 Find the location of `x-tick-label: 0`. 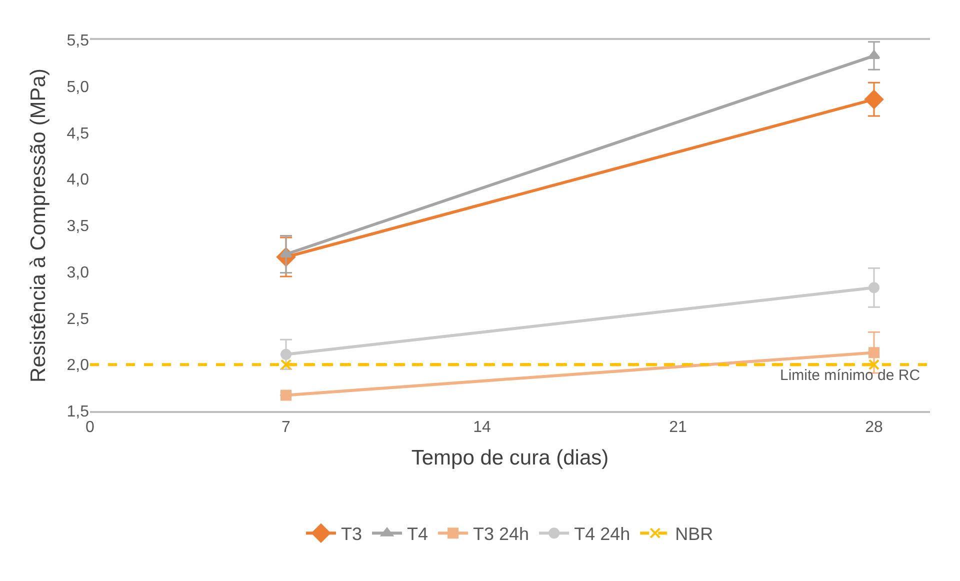

x-tick-label: 0 is located at coordinates (90, 427).